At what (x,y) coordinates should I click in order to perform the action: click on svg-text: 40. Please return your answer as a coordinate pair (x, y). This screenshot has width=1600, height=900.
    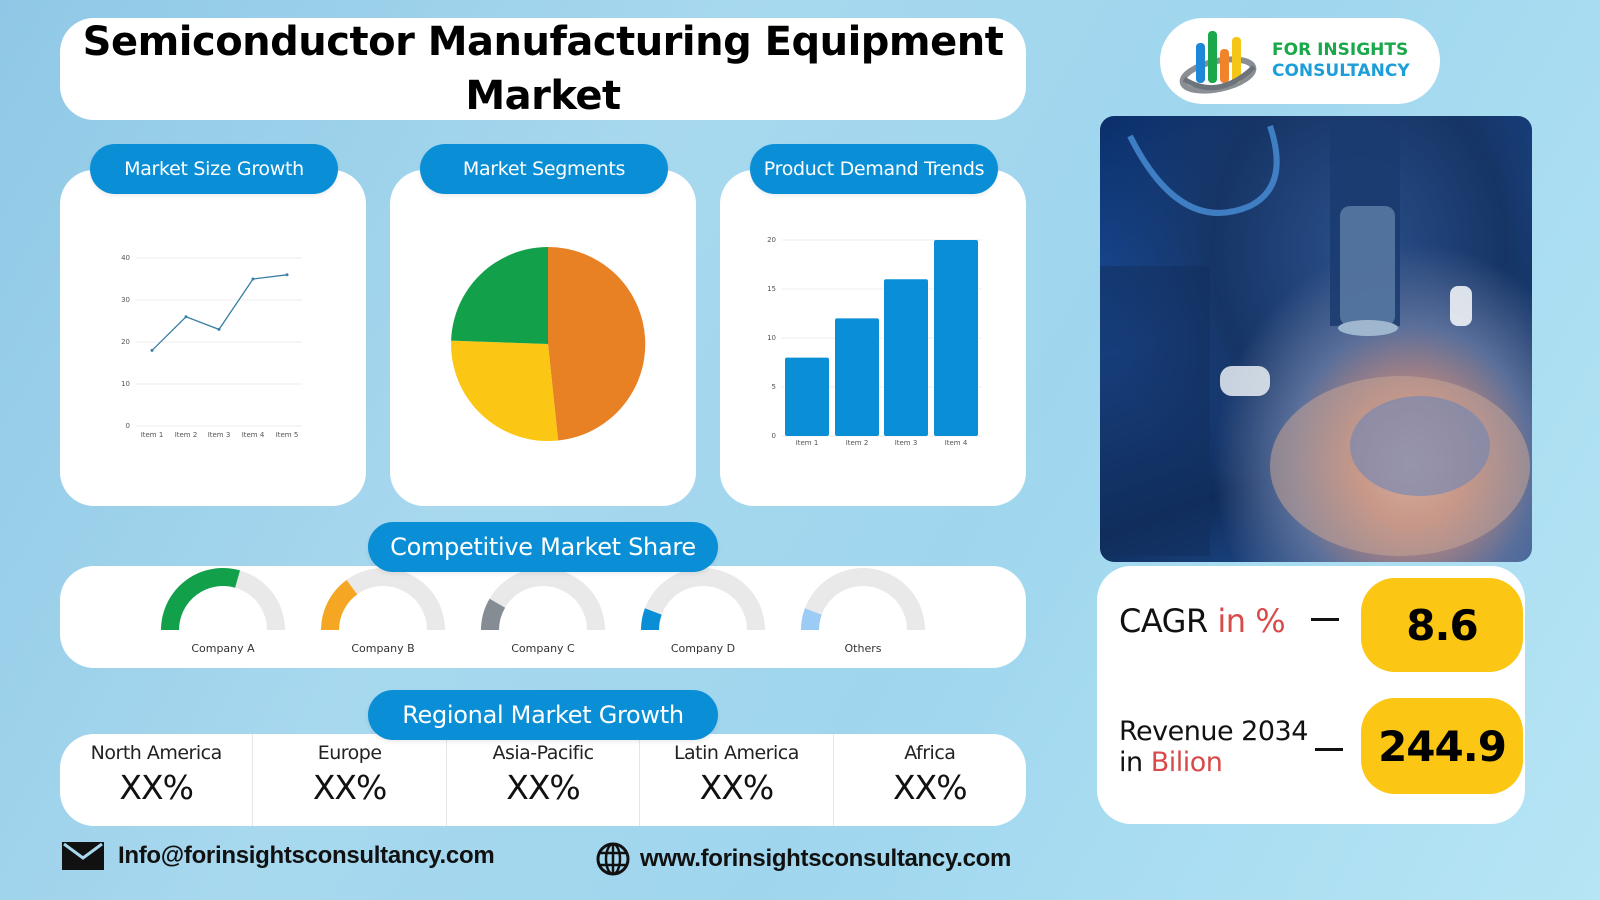
    Looking at the image, I should click on (125, 258).